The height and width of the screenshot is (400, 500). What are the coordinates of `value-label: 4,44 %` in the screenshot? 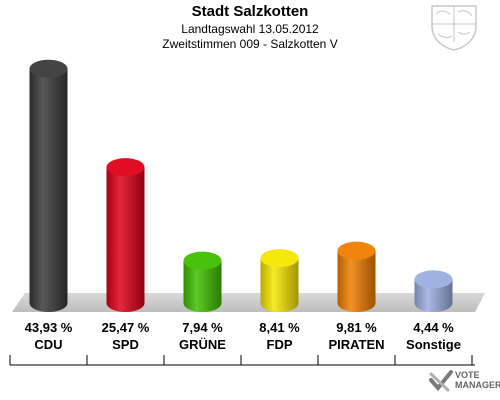 It's located at (433, 327).